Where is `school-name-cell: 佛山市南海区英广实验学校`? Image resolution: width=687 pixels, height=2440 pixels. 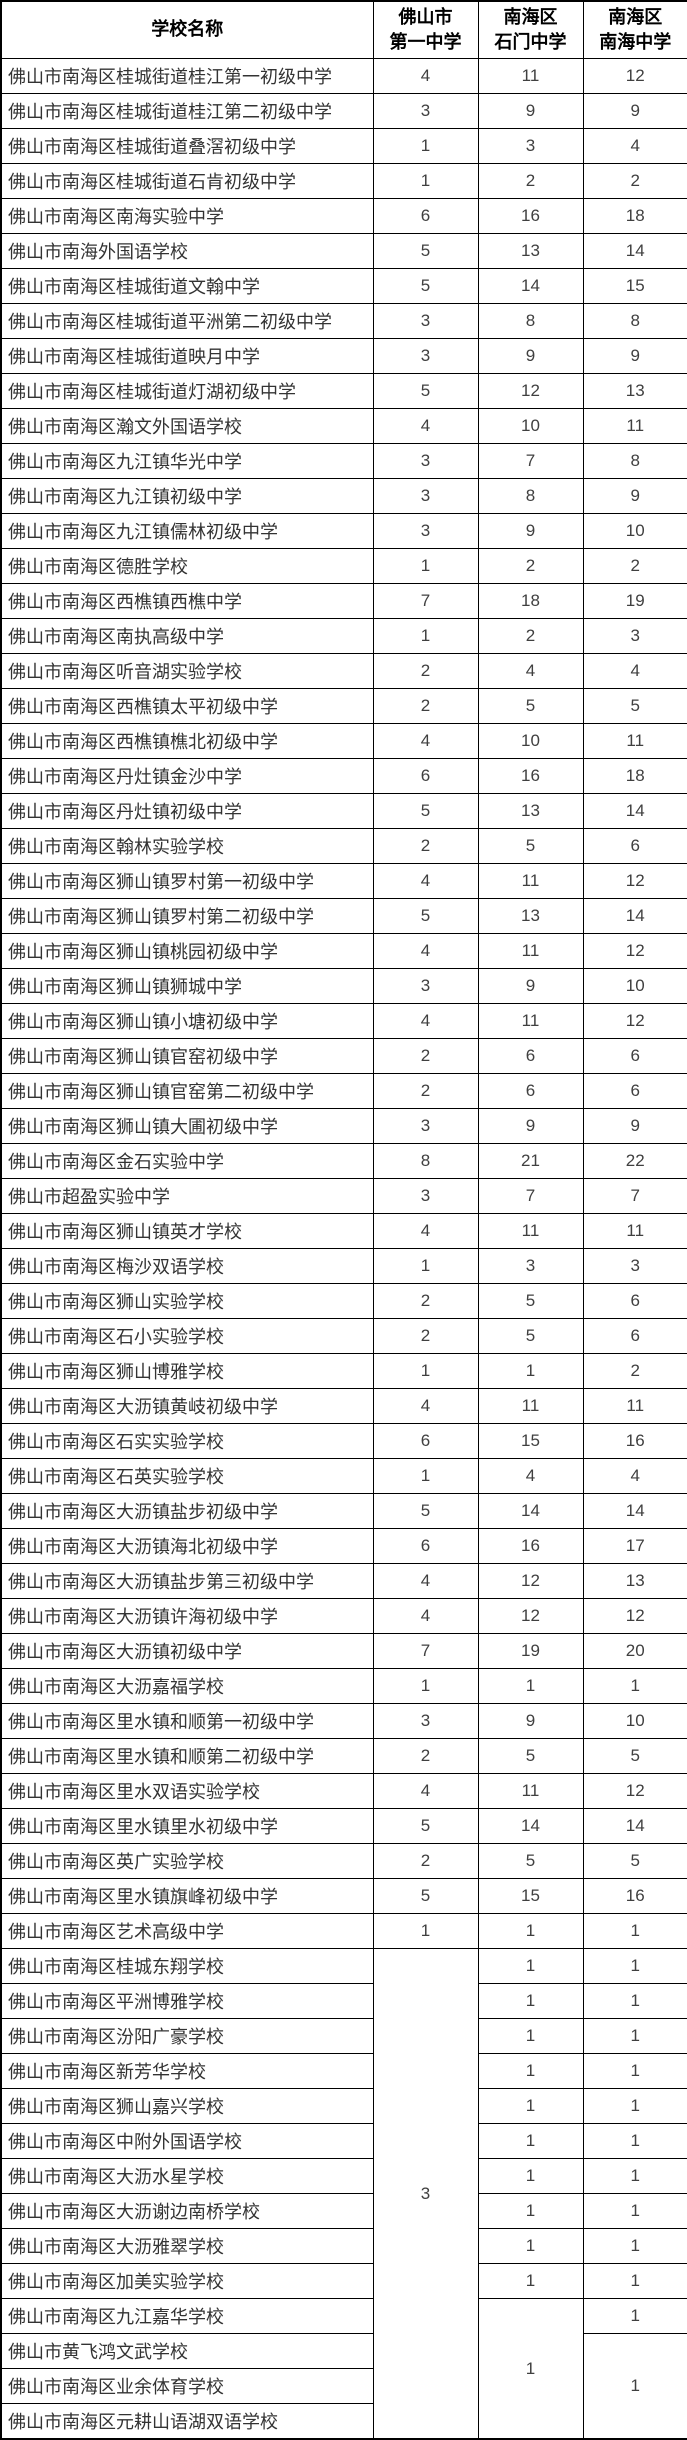 school-name-cell: 佛山市南海区英广实验学校 is located at coordinates (187, 1861).